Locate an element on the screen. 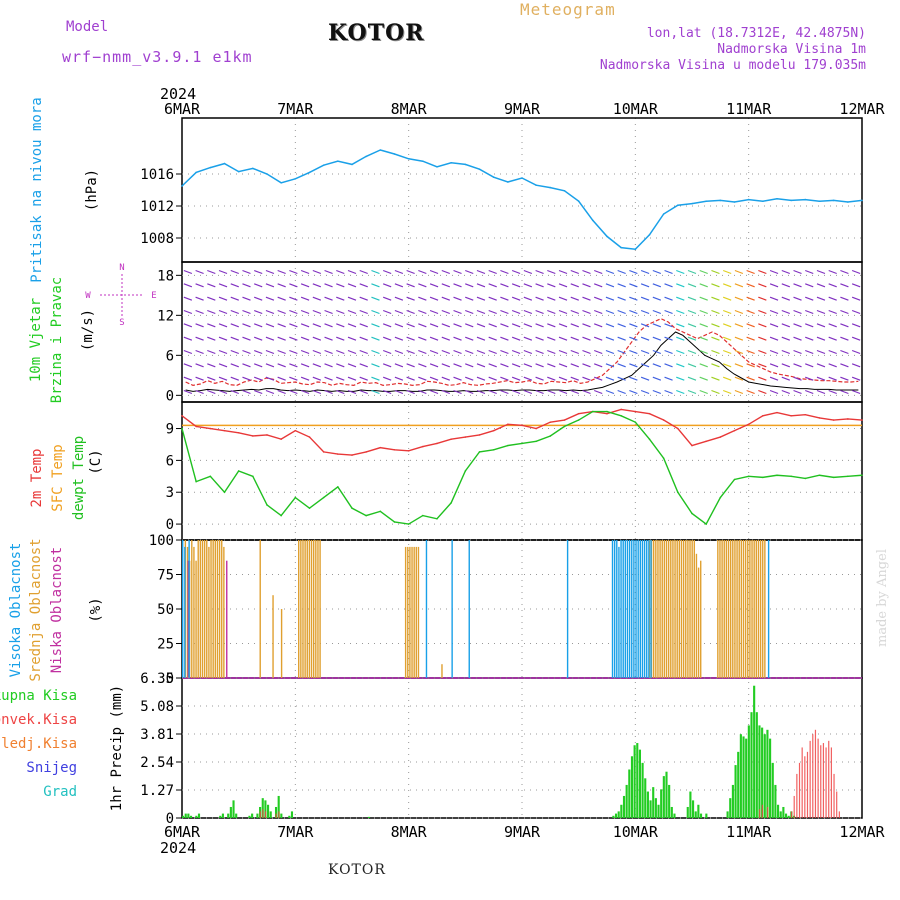 Image resolution: width=900 pixels, height=900 pixels. y-tick-label: 1.27 is located at coordinates (157, 791).